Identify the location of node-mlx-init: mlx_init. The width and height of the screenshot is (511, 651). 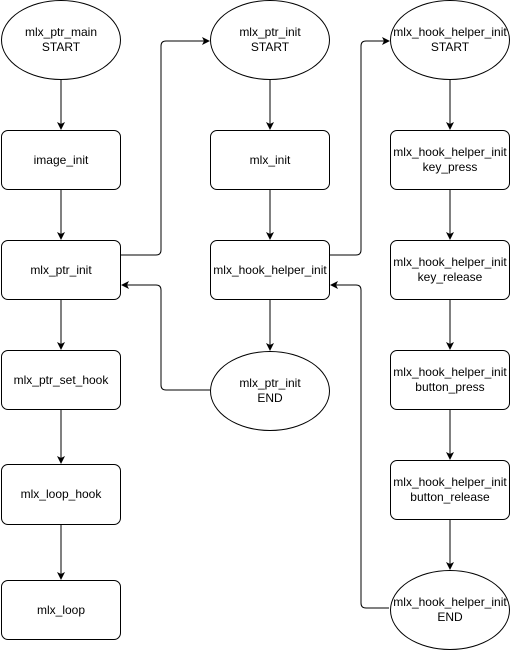
(270, 160).